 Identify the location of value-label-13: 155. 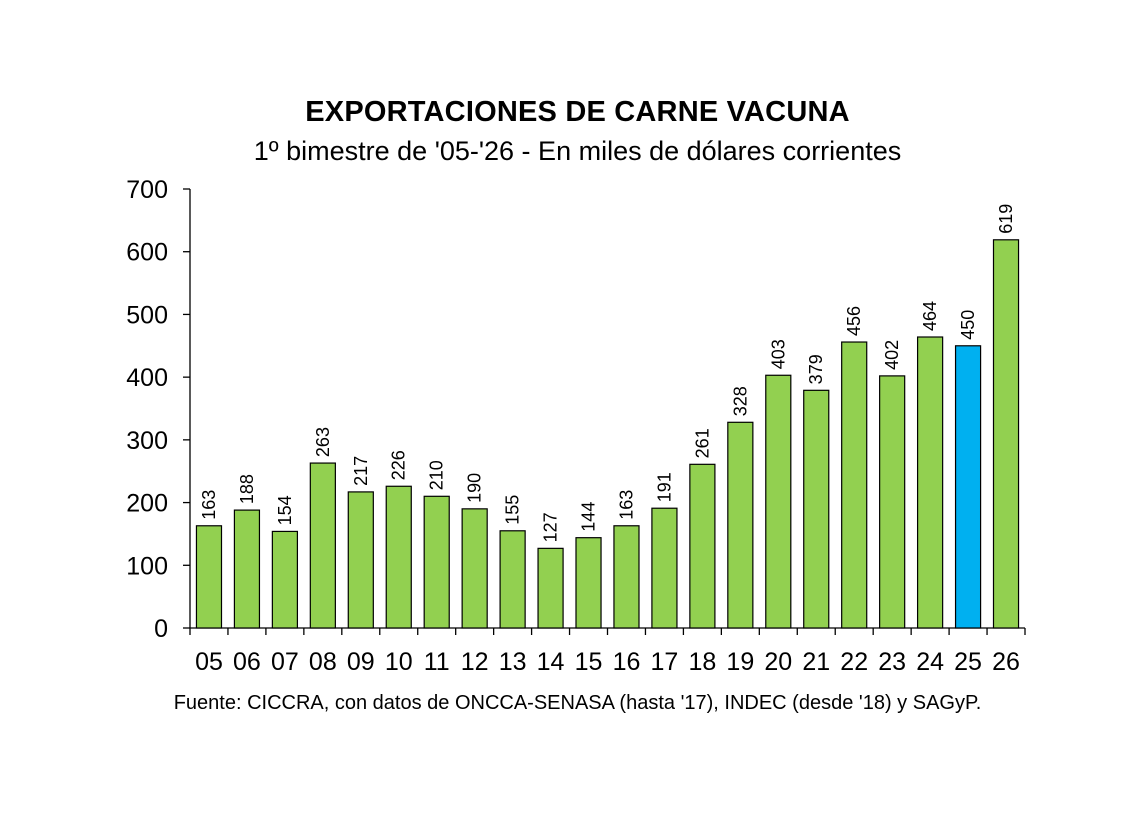
(513, 510).